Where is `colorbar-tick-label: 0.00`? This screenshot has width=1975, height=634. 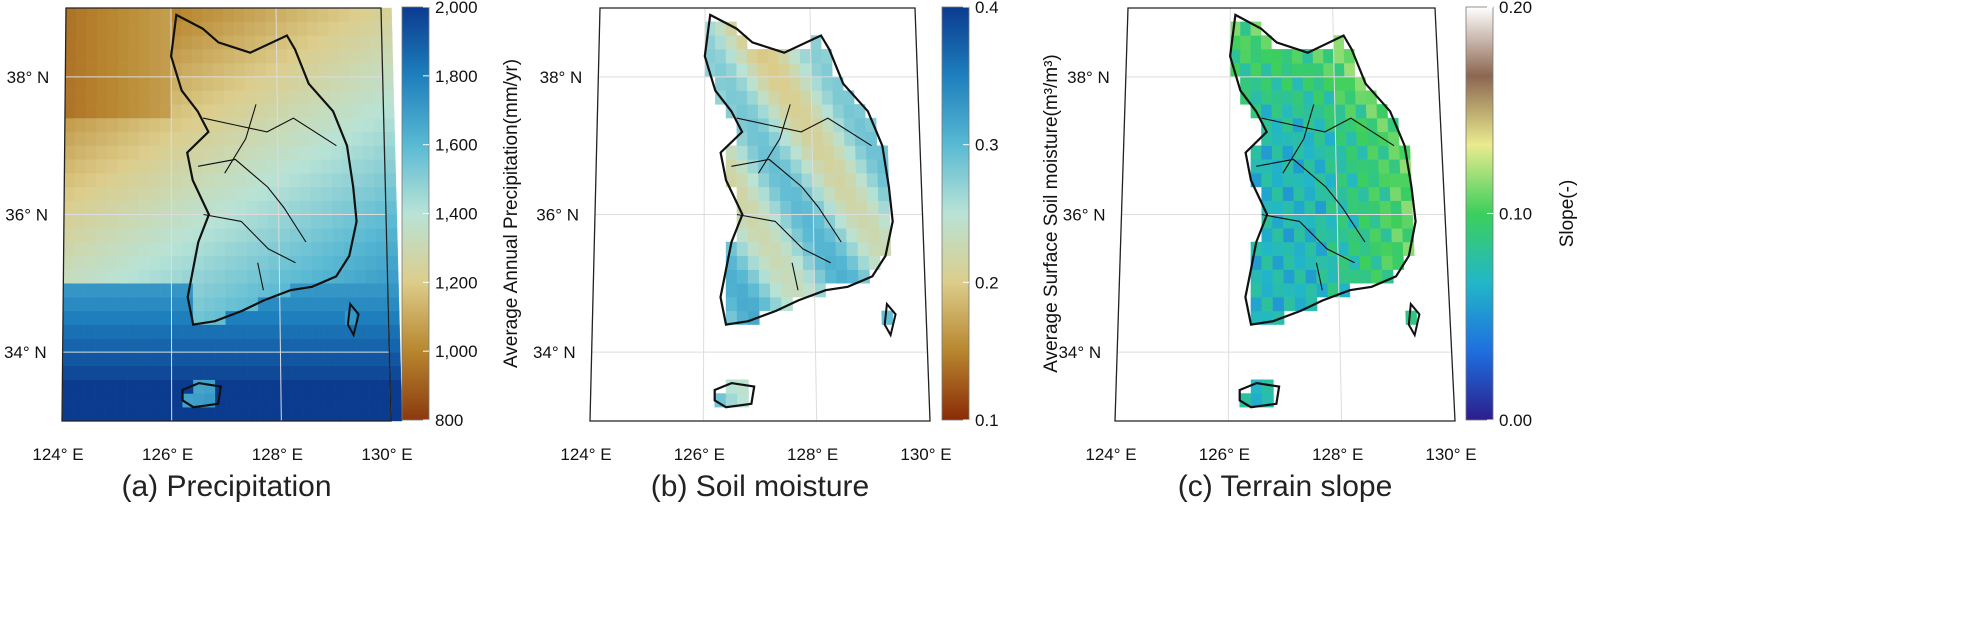
colorbar-tick-label: 0.00 is located at coordinates (1515, 420).